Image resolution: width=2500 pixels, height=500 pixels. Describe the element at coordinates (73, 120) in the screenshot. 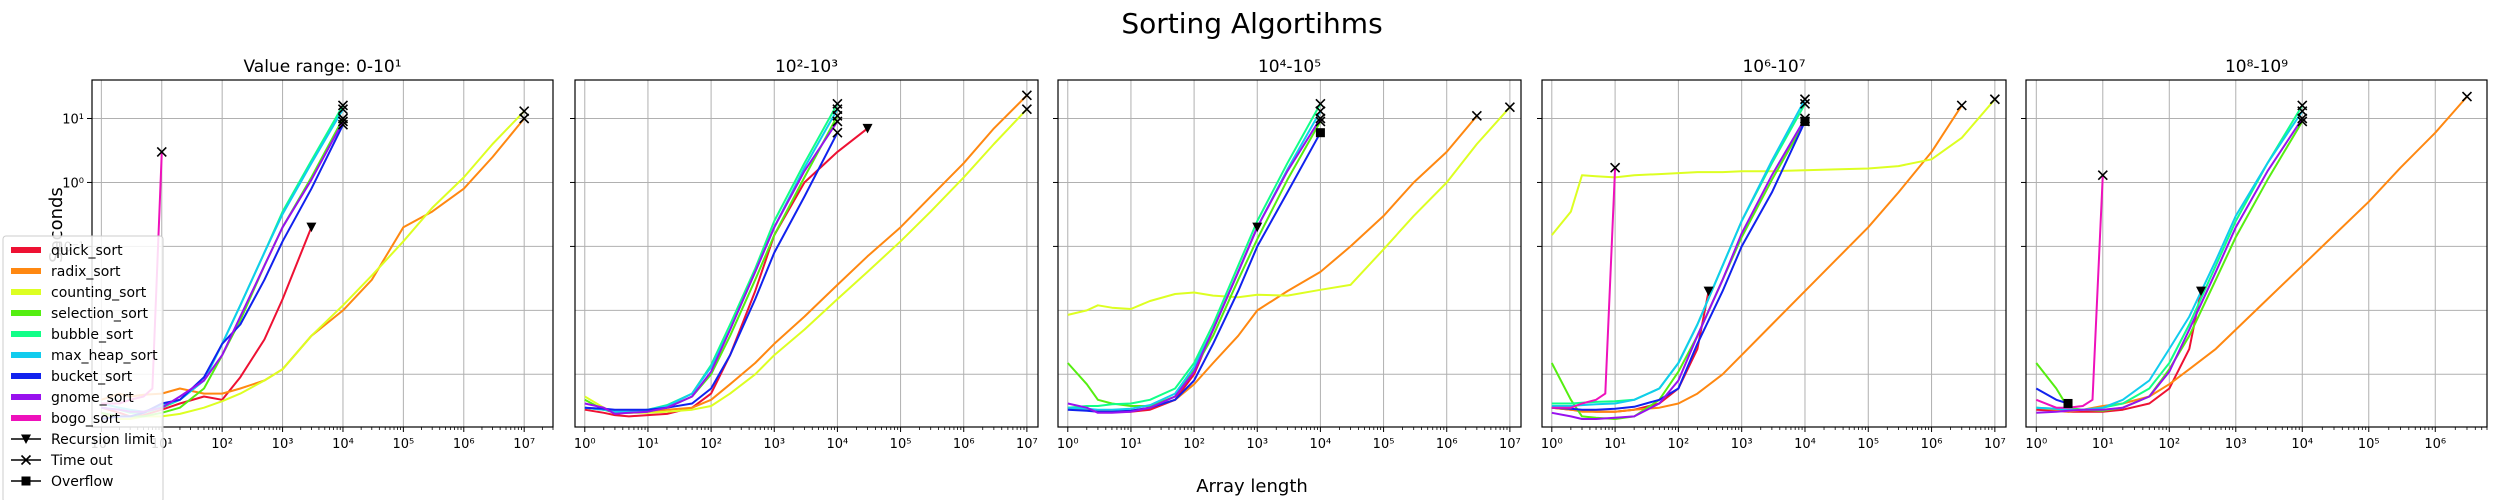

I see `y-tick-label: 10¹` at that location.